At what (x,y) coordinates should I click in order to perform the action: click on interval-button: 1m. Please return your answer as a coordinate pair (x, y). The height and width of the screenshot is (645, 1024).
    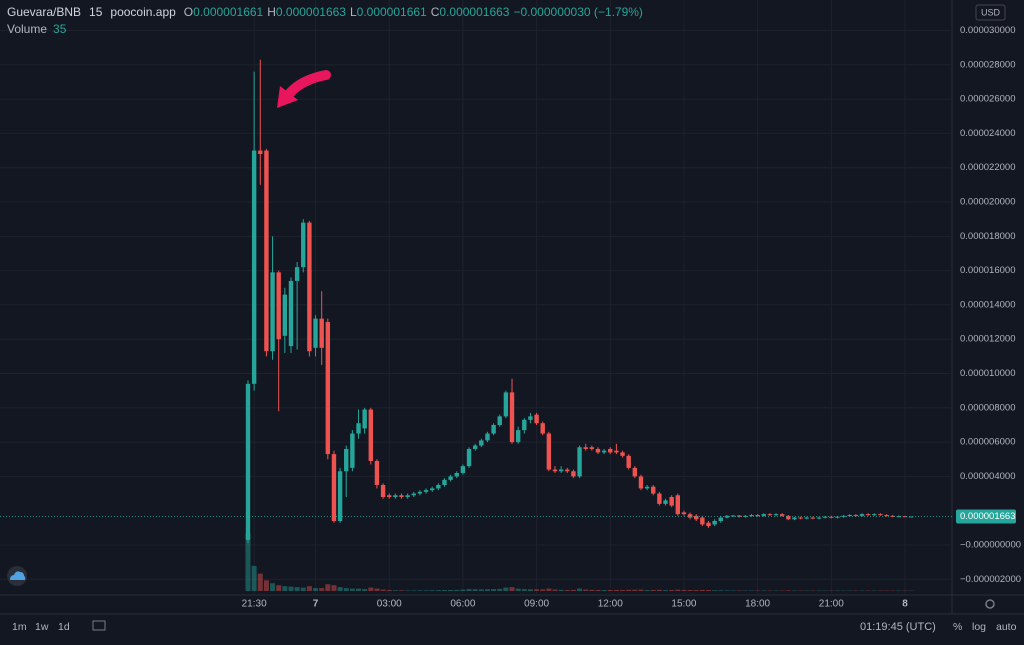
    Looking at the image, I should click on (19, 627).